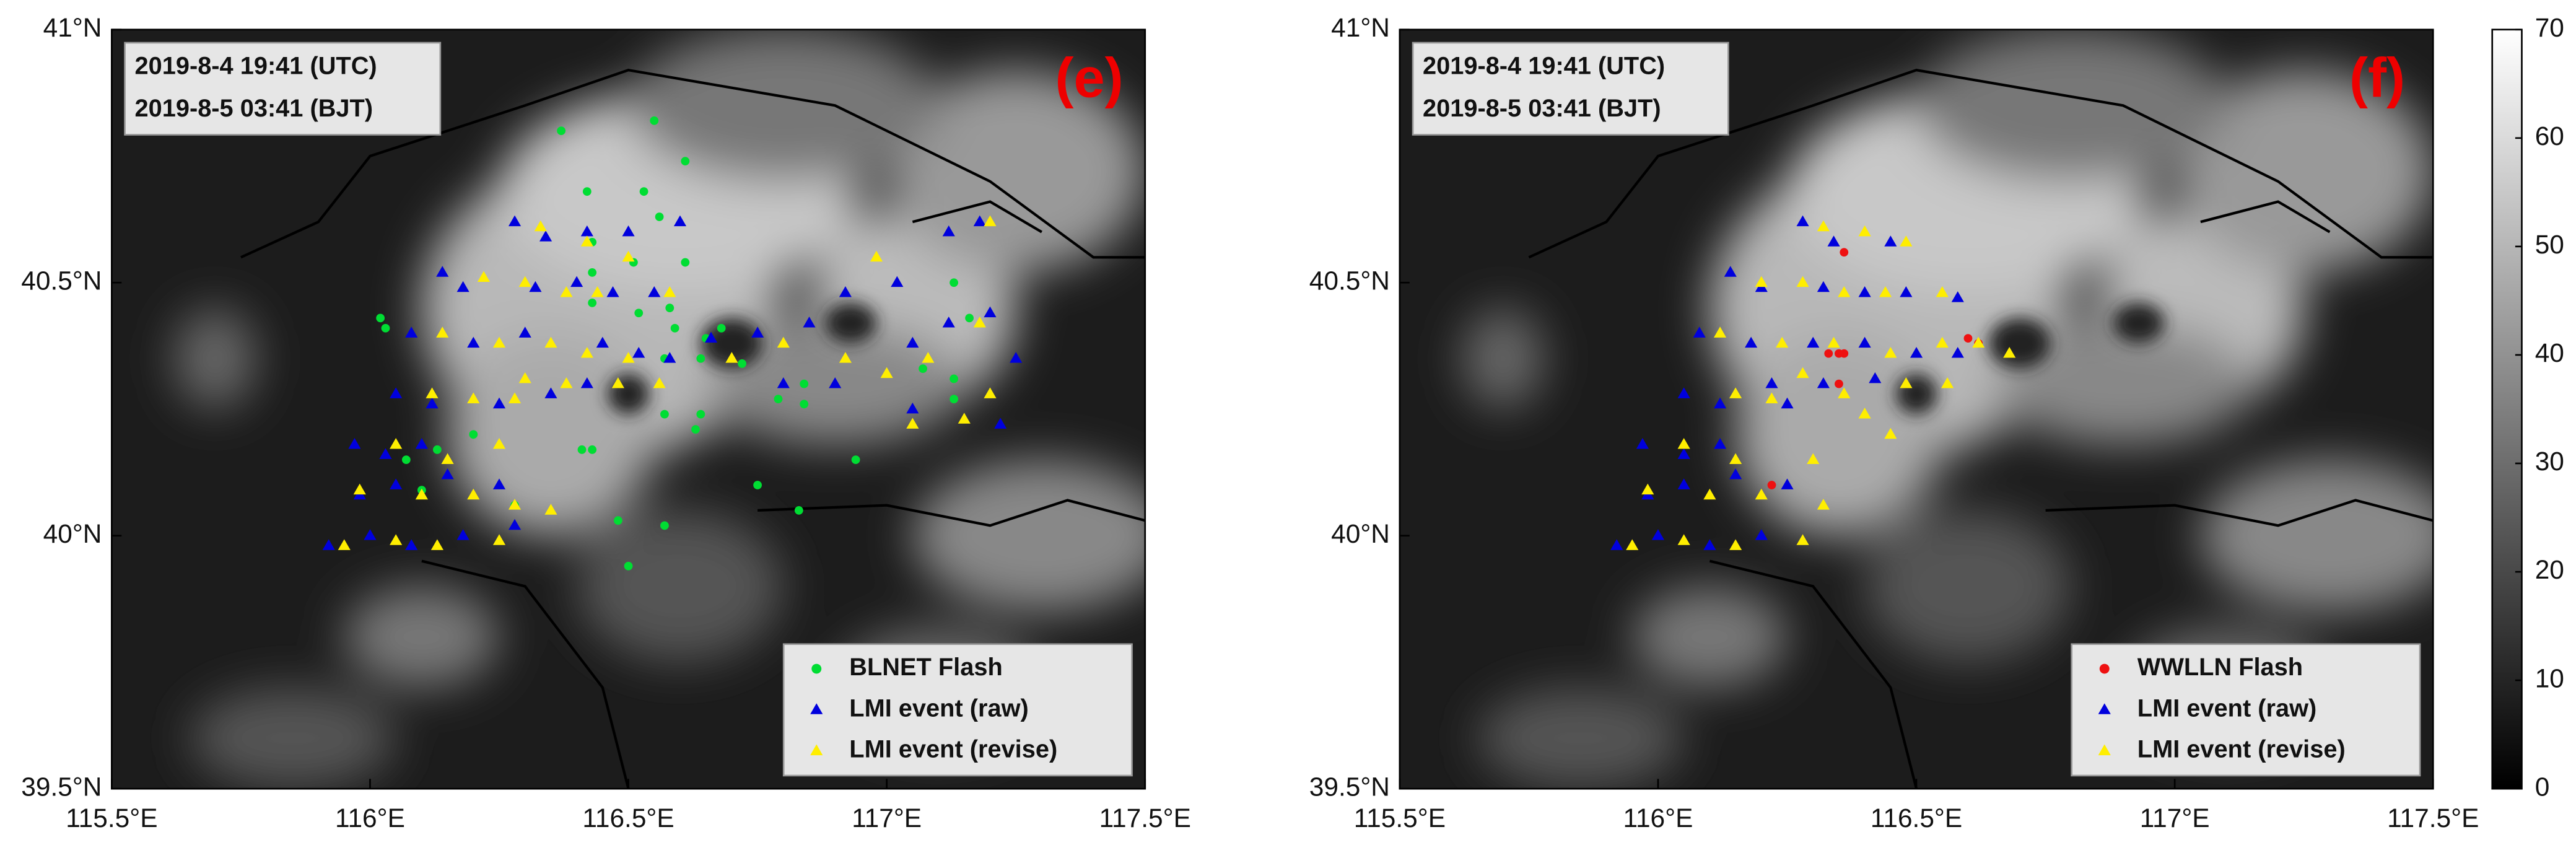 The width and height of the screenshot is (2576, 845). I want to click on annotation: 2019-8-5 03:41 (BJT), so click(253, 109).